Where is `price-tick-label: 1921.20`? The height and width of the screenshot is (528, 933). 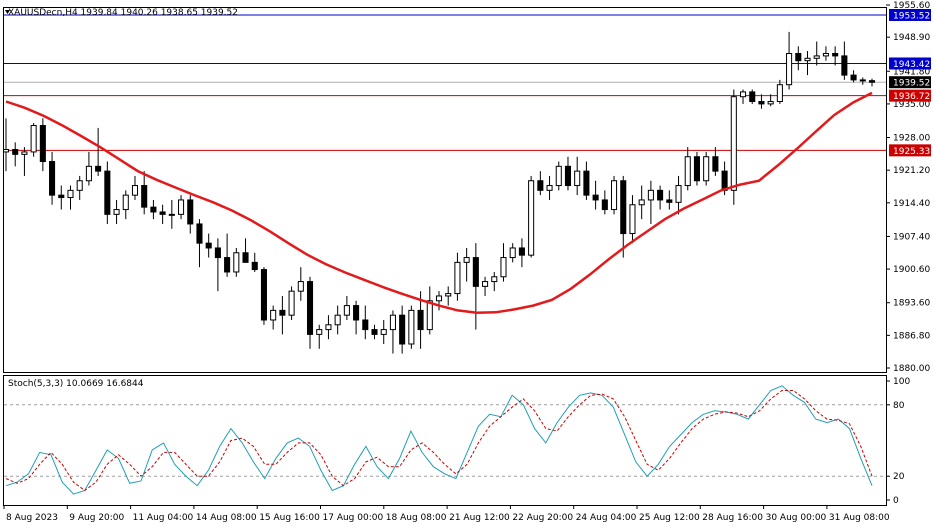
price-tick-label: 1921.20 is located at coordinates (911, 171).